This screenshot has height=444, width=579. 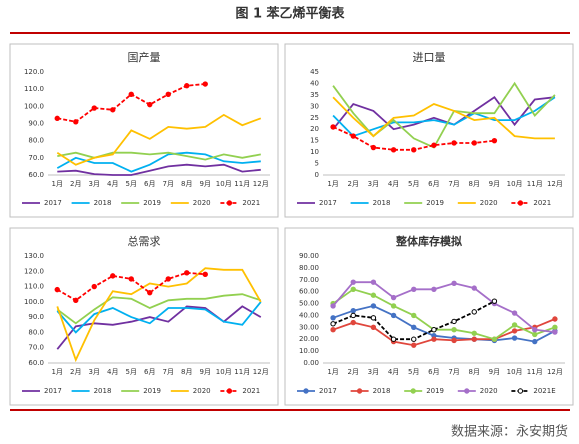 I want to click on y-tick-label: 90.0, so click(x=36, y=124).